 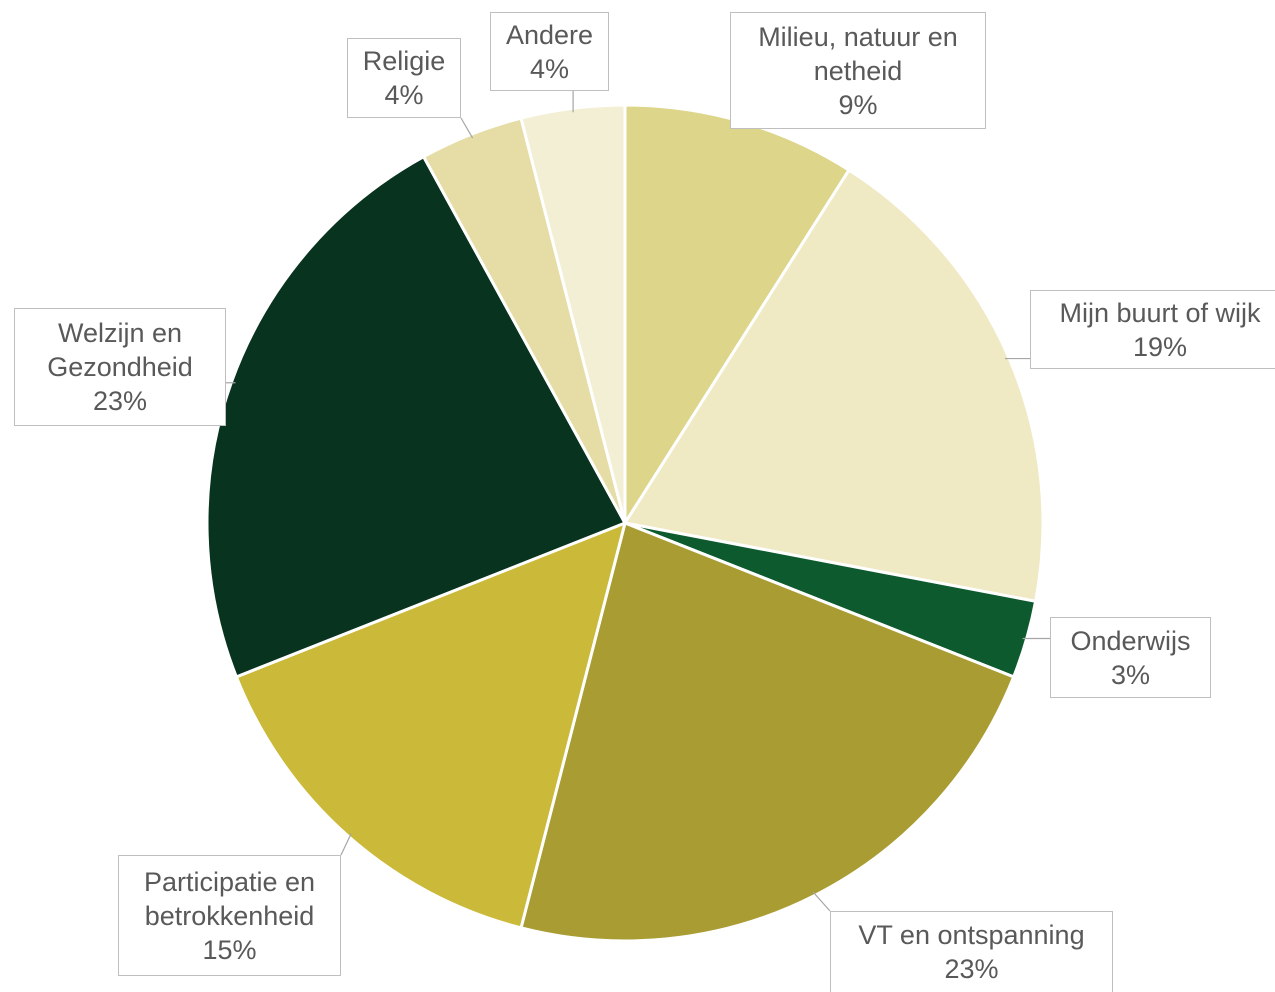 What do you see at coordinates (858, 53) in the screenshot?
I see `category-label: Milieu, natuur en netheid` at bounding box center [858, 53].